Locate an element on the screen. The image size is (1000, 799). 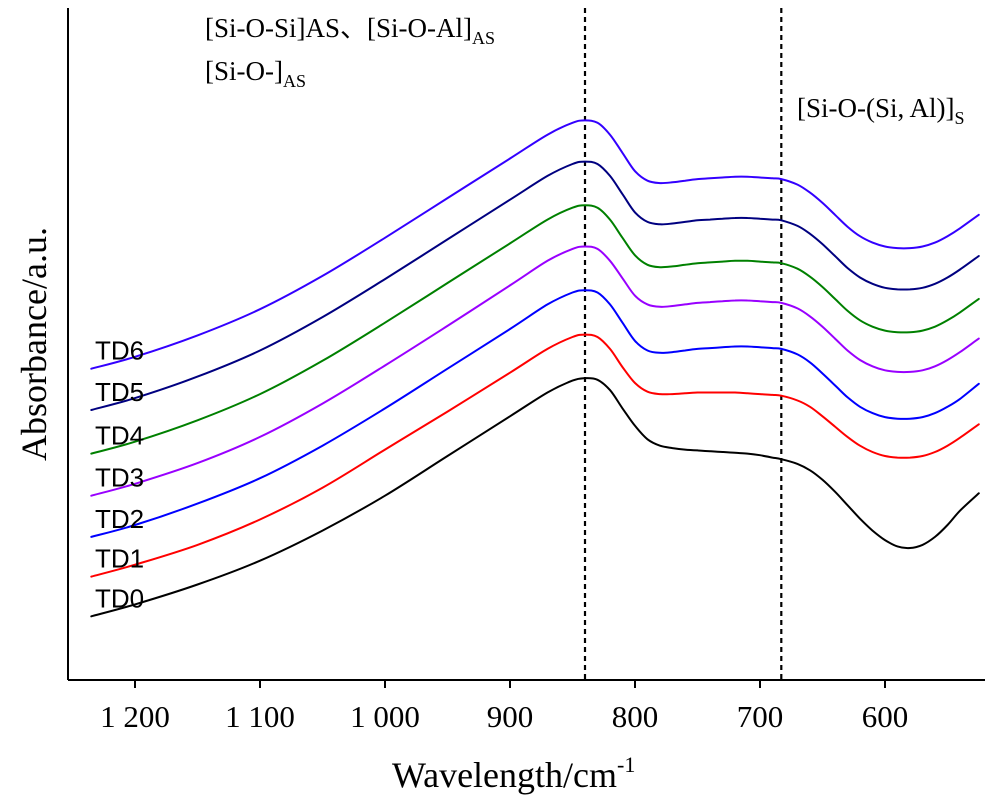
x-tick-label: 1 000 is located at coordinates (385, 716).